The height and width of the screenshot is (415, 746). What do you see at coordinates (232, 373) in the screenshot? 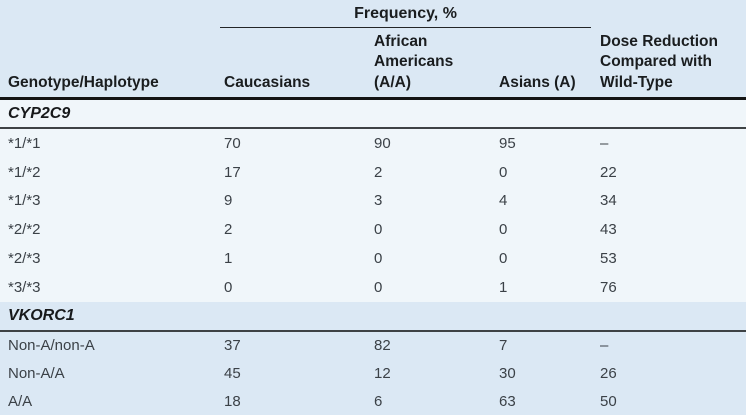
I see `cell-frequency-caucasians: 45` at bounding box center [232, 373].